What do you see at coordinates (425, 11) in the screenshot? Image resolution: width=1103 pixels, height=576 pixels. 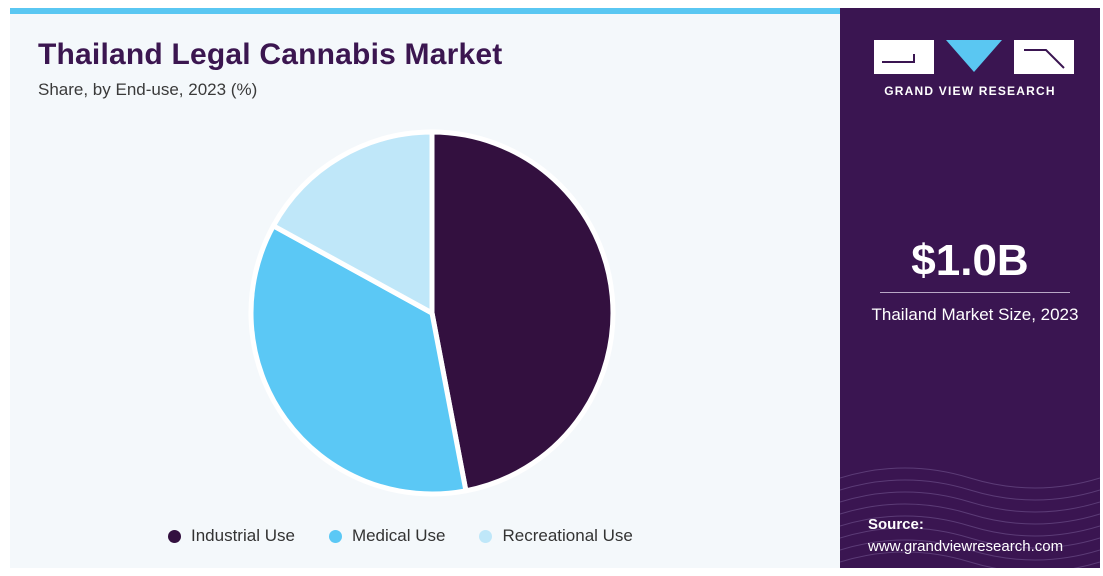 I see `accent-stripe` at bounding box center [425, 11].